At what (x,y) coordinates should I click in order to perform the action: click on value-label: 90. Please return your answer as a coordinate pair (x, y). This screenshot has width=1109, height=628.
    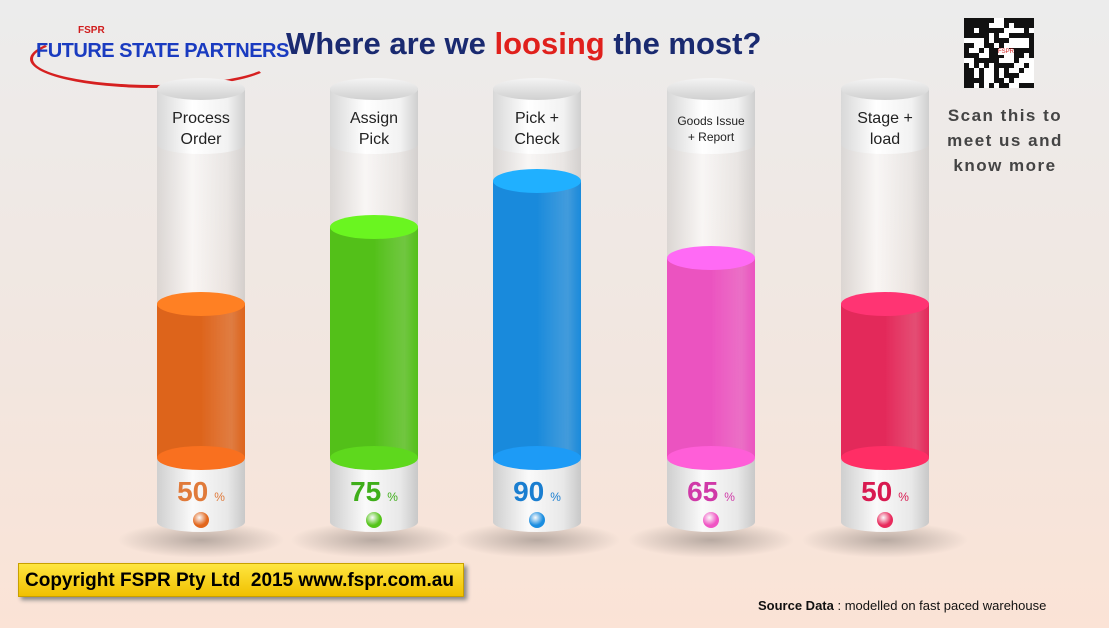
    Looking at the image, I should click on (529, 491).